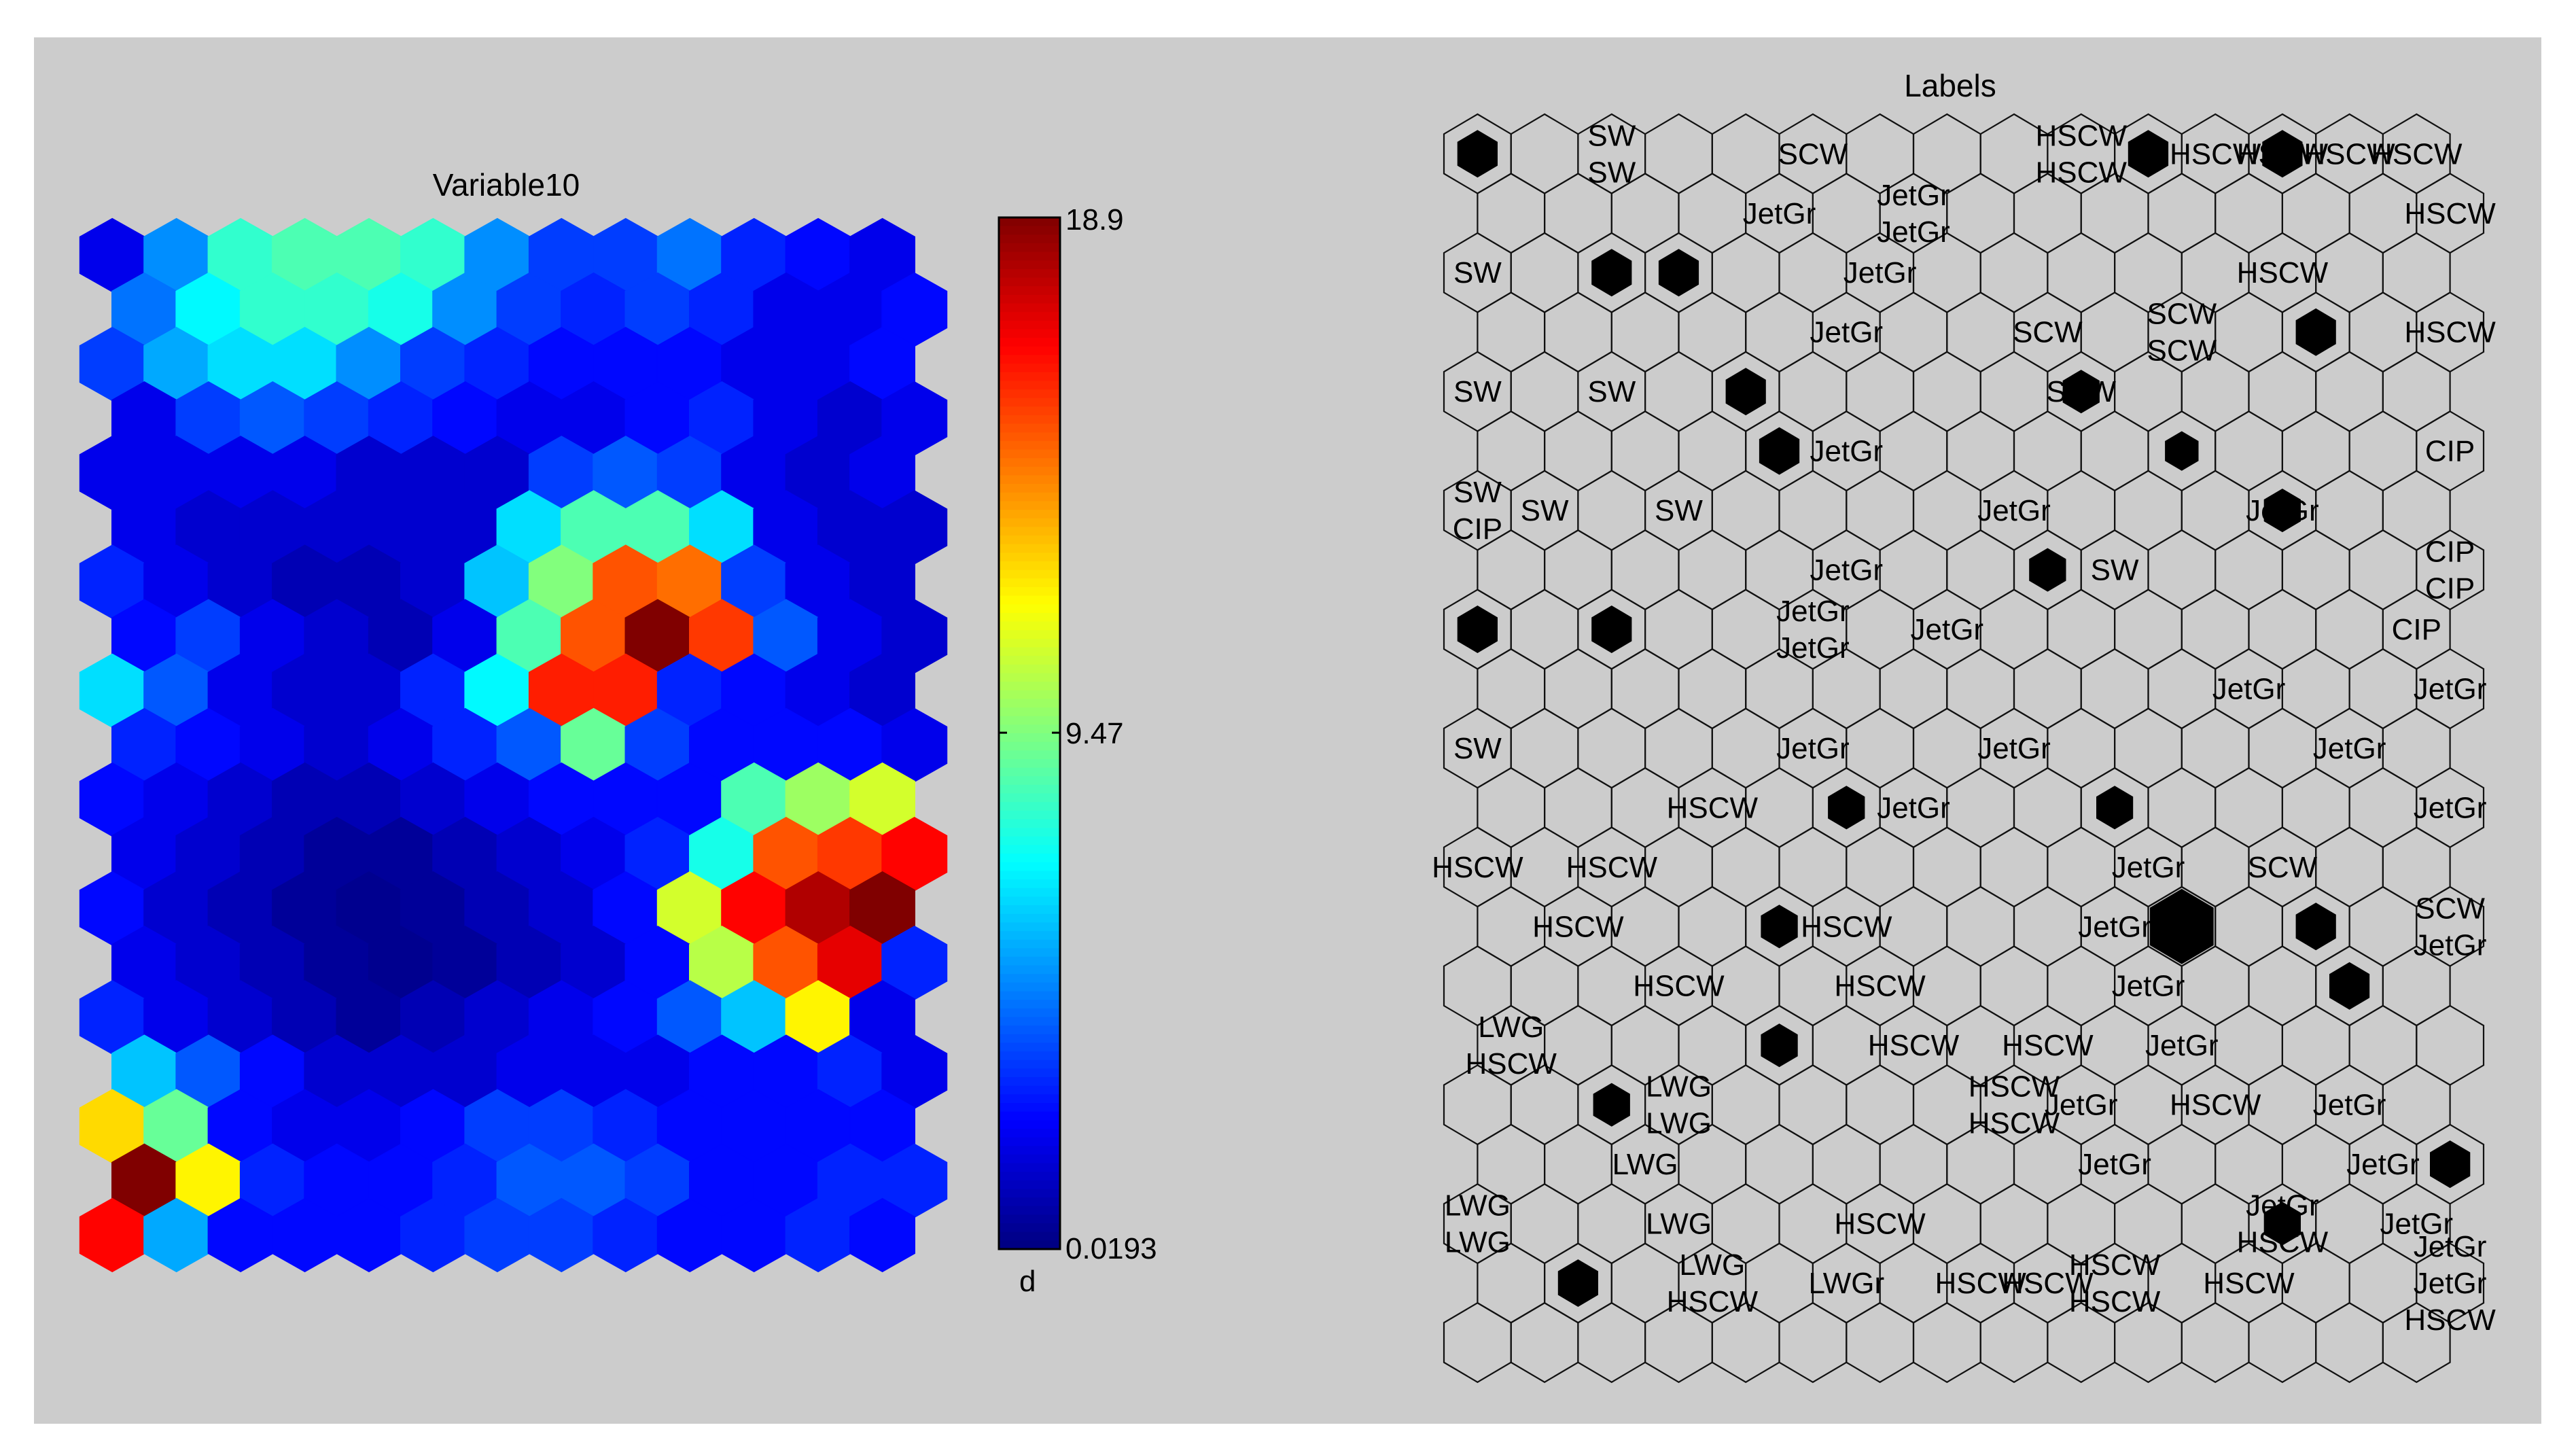 Image resolution: width=2576 pixels, height=1455 pixels. What do you see at coordinates (506, 185) in the screenshot?
I see `heatmap-title: Variable10` at bounding box center [506, 185].